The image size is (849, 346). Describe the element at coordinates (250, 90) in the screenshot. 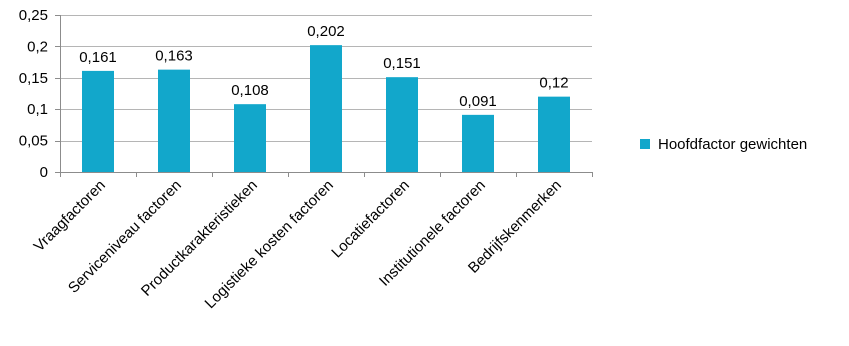

I see `data-label: 0,108` at that location.